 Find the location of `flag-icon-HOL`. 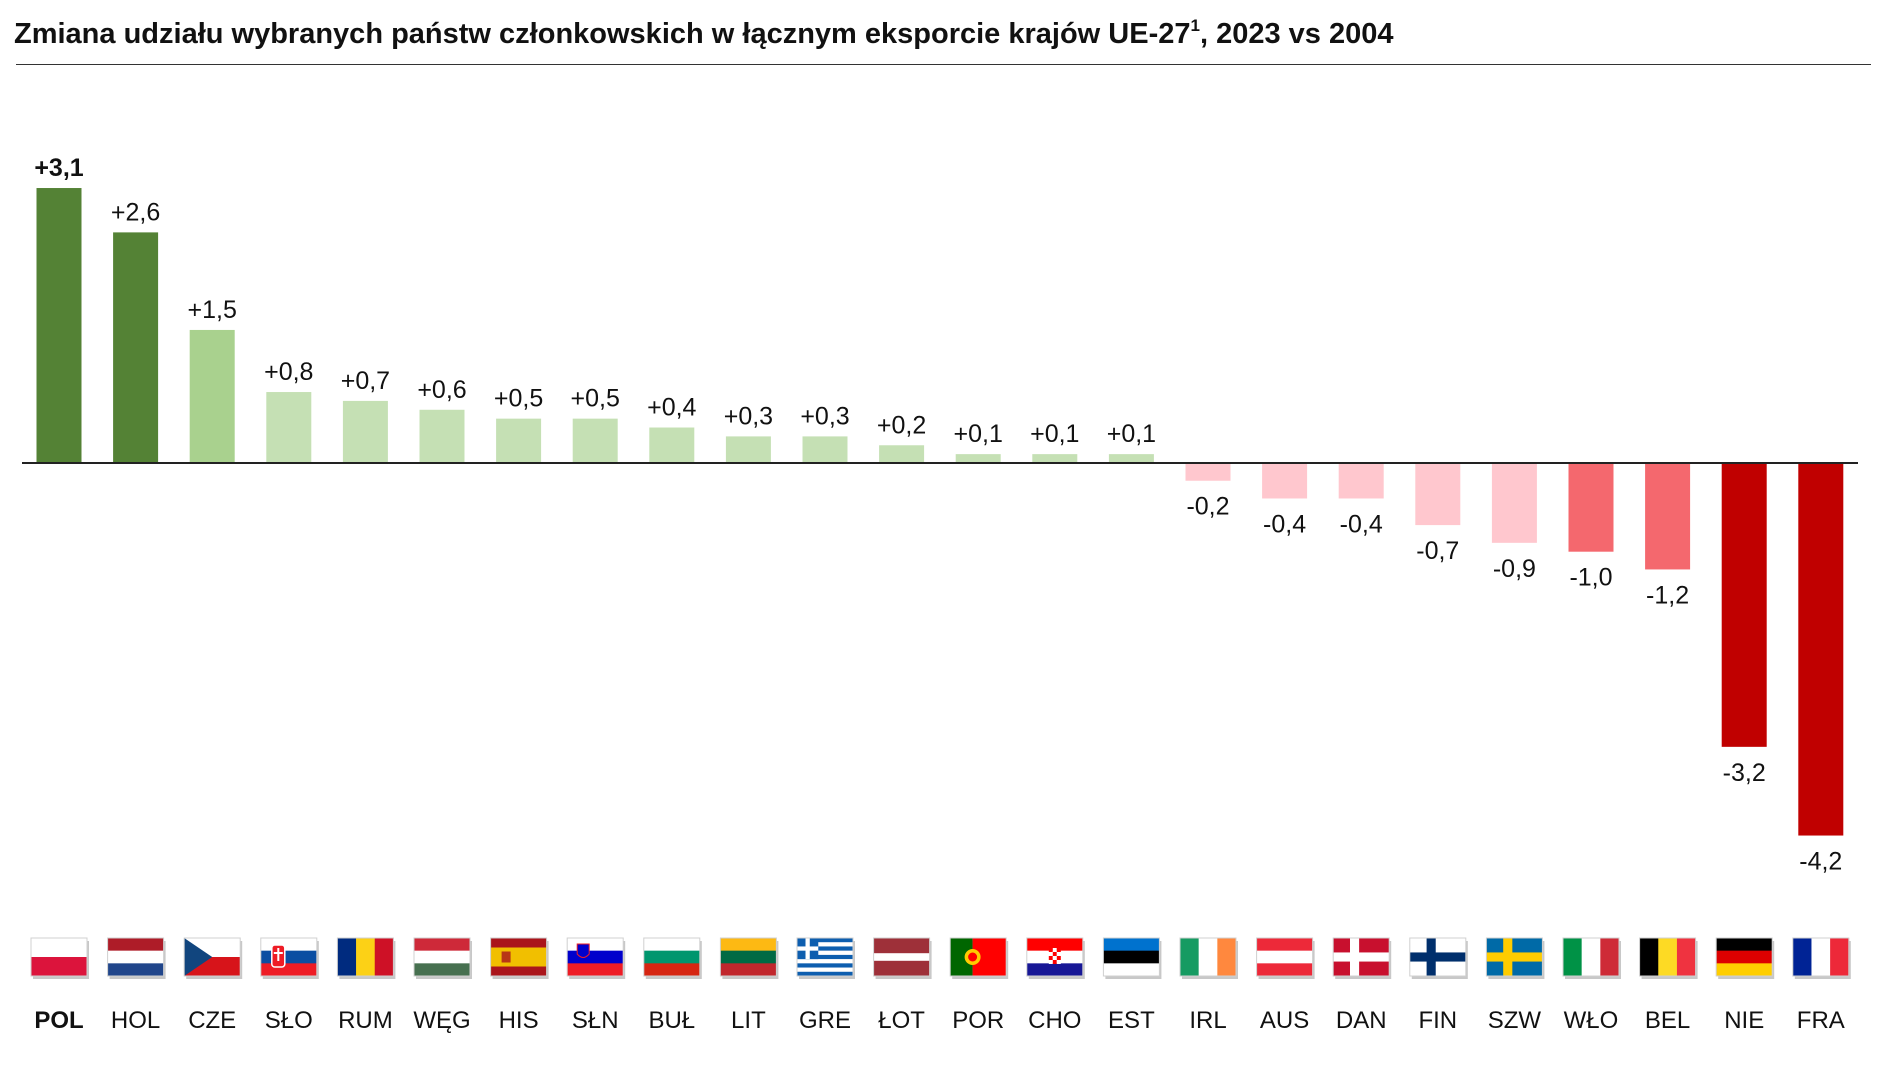

flag-icon-HOL is located at coordinates (136, 958).